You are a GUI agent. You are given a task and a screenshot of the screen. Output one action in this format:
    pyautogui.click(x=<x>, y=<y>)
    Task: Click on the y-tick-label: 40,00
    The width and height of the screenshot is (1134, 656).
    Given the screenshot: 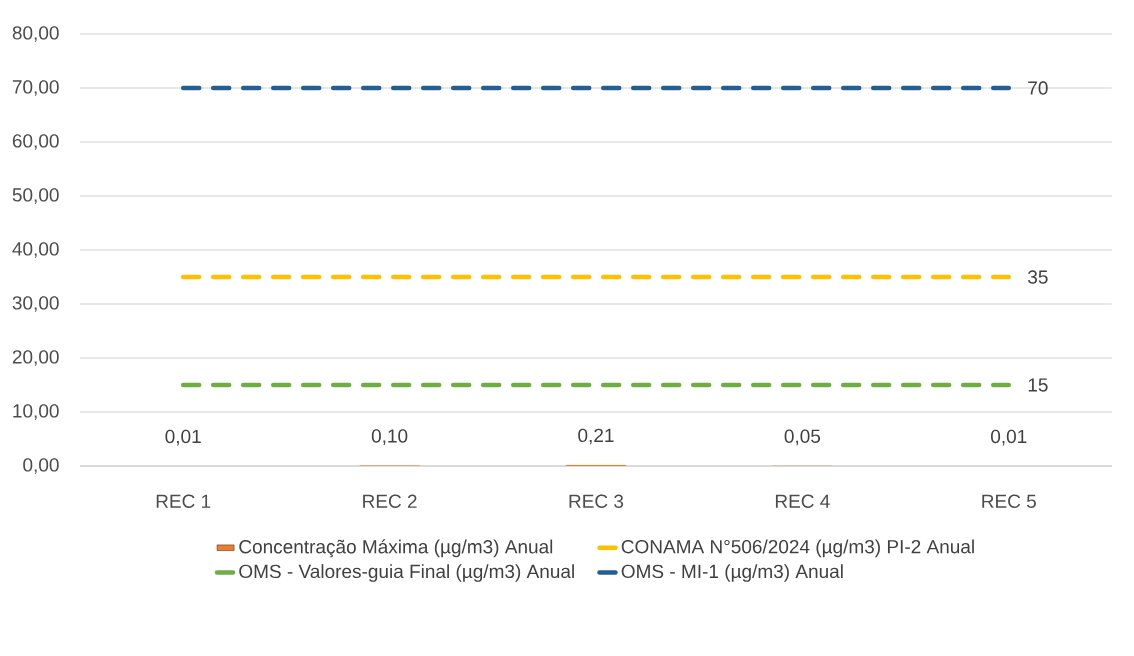 What is the action you would take?
    pyautogui.click(x=35, y=250)
    